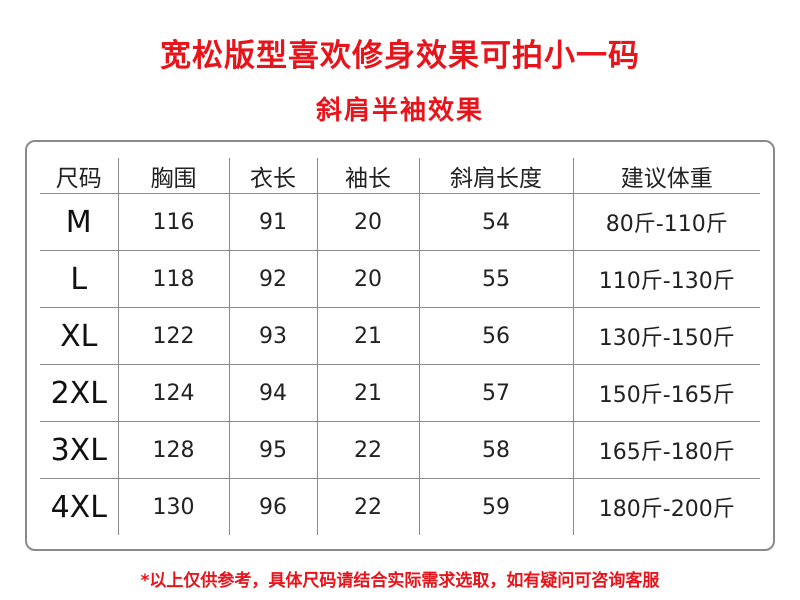  I want to click on page-title: 宽松版型喜欢修身效果可拍小一码, so click(400, 56).